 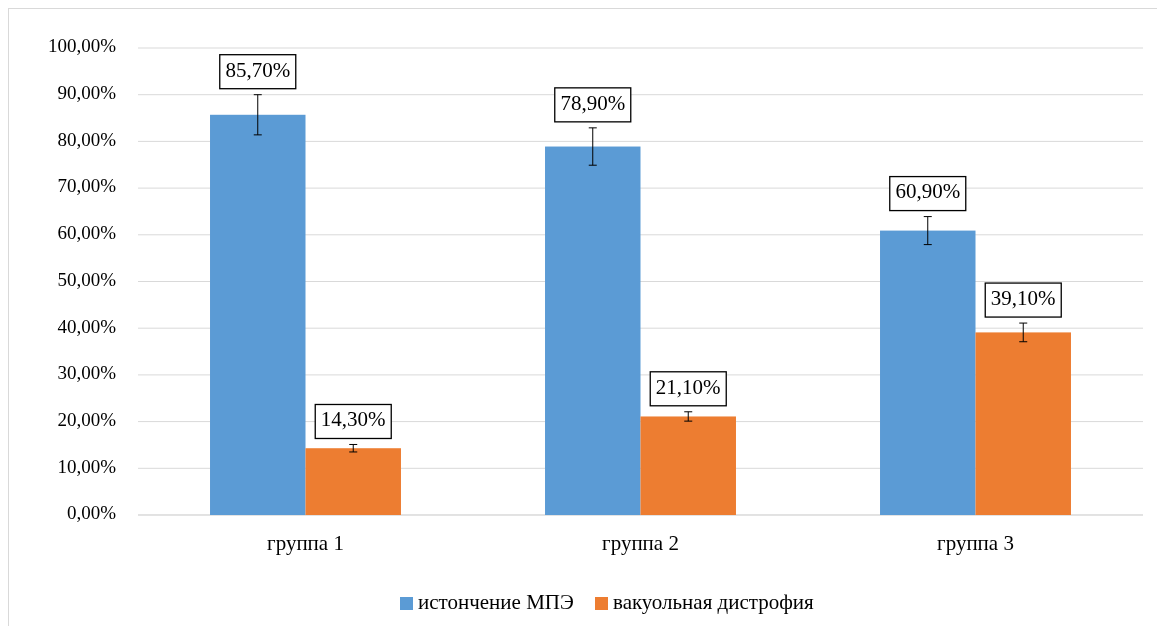 What do you see at coordinates (87, 139) in the screenshot?
I see `y-tick-label: 80,00%` at bounding box center [87, 139].